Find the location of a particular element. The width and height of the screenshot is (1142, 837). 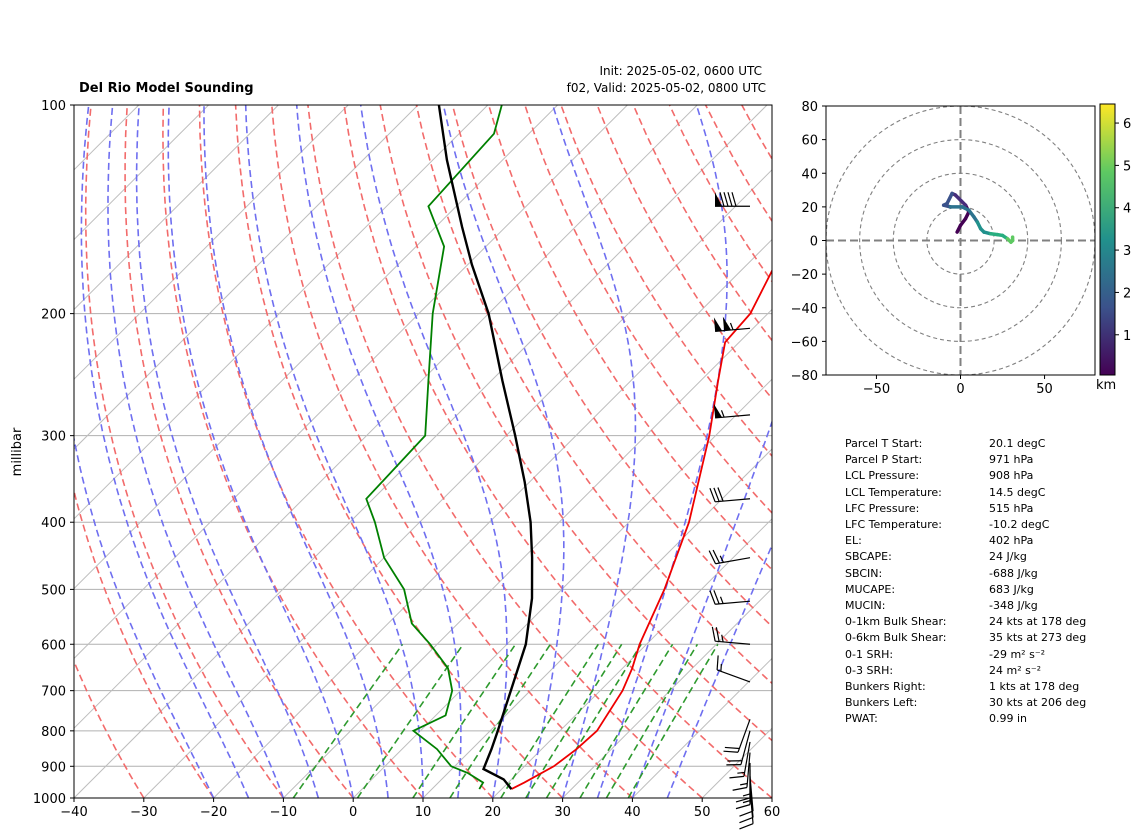

stat-row: MUCIN: -348 J/kg is located at coordinates (965, 606).